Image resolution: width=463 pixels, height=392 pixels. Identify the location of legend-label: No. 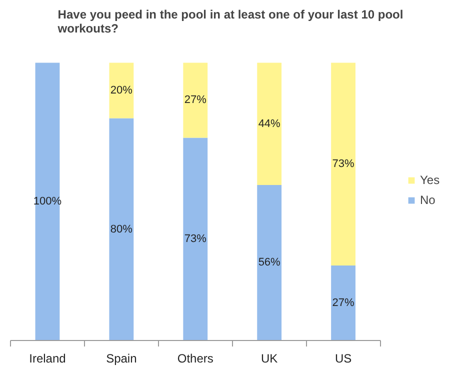
(428, 200).